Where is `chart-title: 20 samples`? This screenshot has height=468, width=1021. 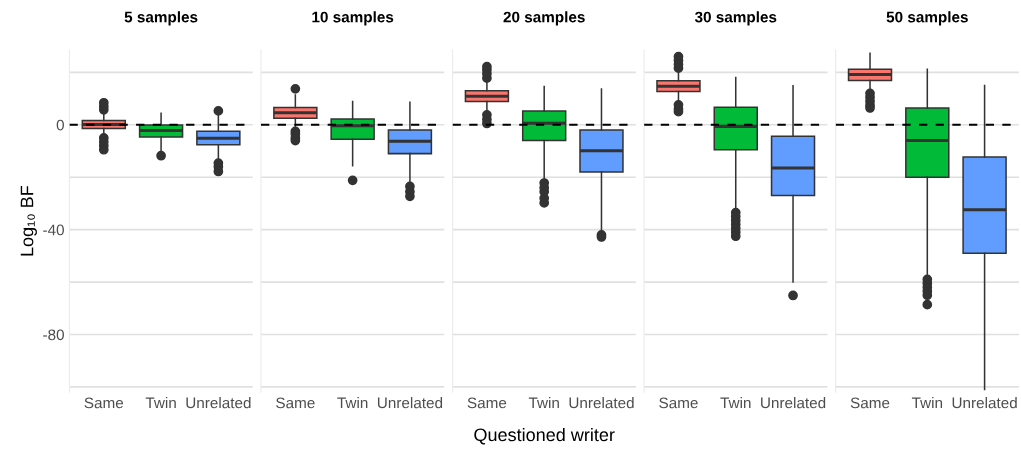
chart-title: 20 samples is located at coordinates (544, 18).